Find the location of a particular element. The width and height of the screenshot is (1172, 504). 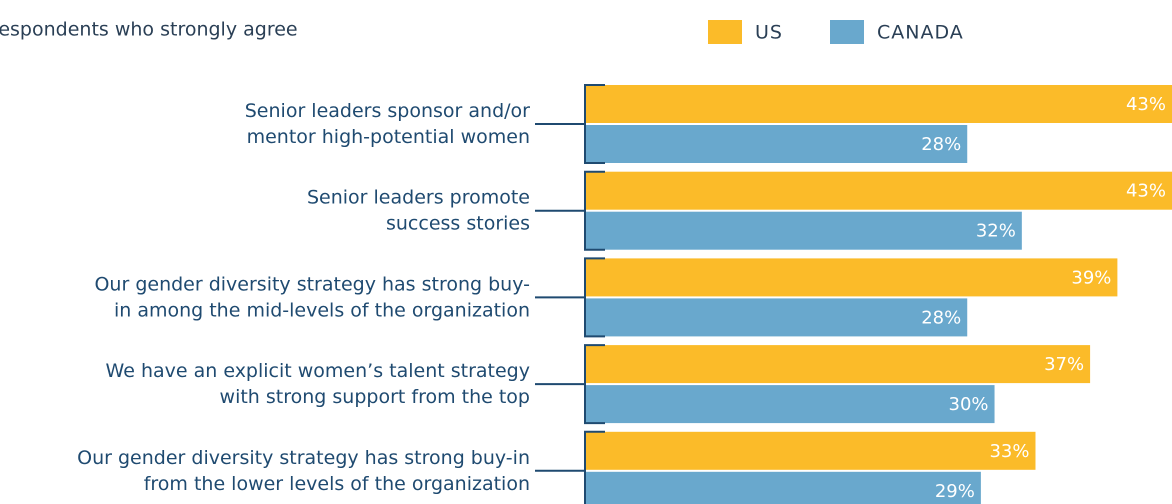

value-label: 33% is located at coordinates (1009, 451).